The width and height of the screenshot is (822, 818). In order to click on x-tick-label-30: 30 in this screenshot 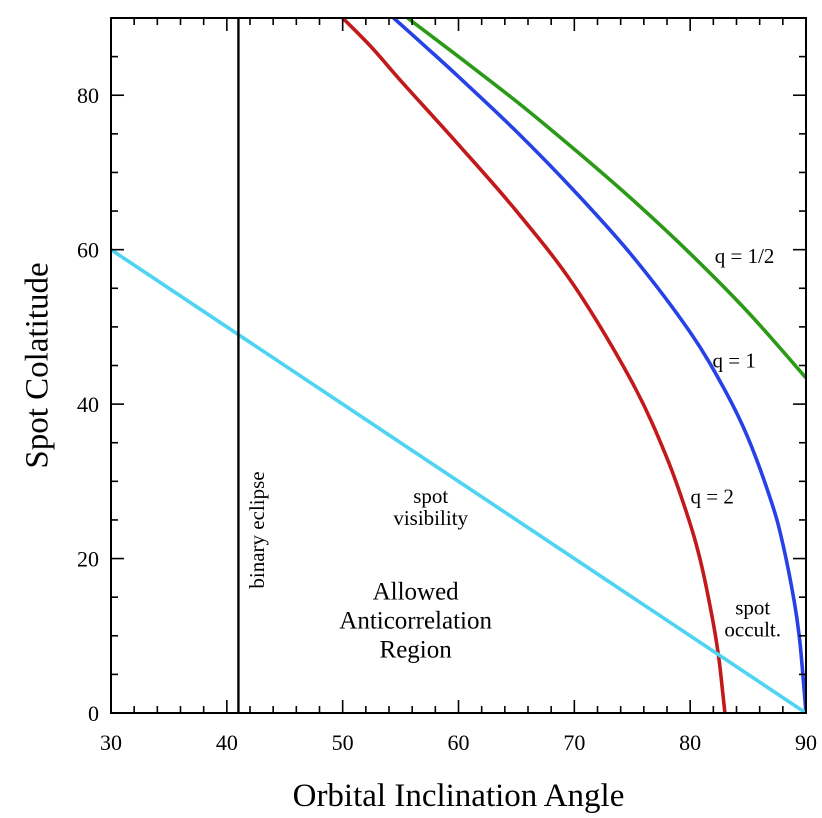, I will do `click(111, 742)`.